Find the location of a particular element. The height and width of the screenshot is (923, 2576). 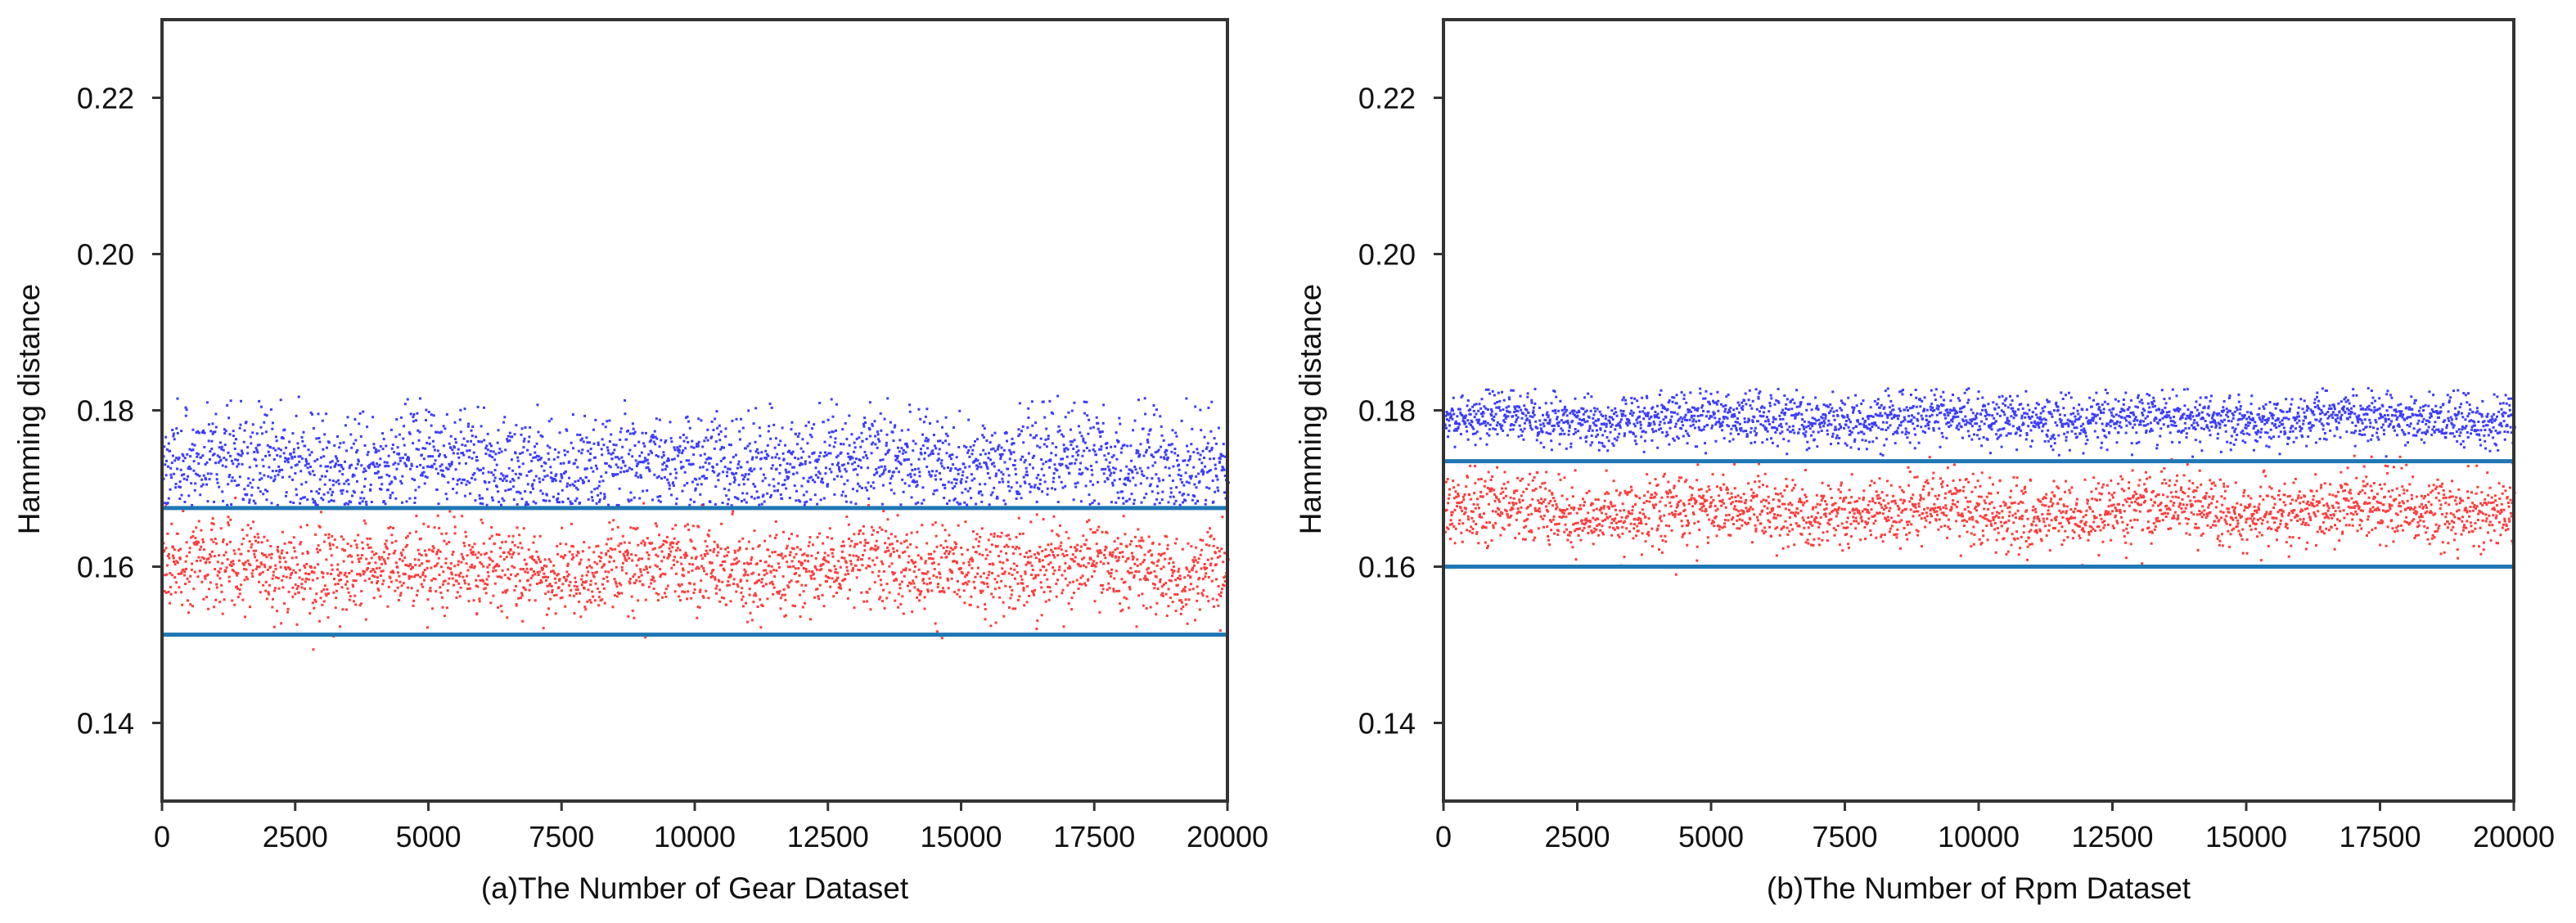

panel-a-x-axis-label: (a)The Number of Gear Dataset is located at coordinates (695, 888).